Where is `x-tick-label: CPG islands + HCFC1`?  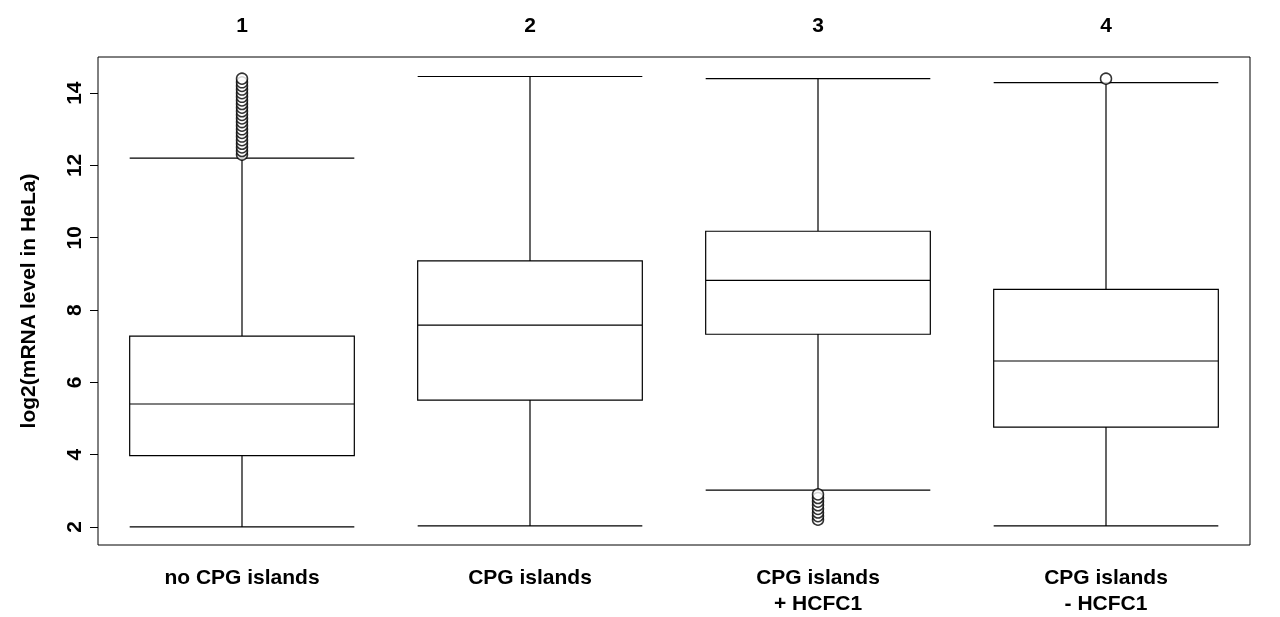
x-tick-label: CPG islands + HCFC1 is located at coordinates (818, 589).